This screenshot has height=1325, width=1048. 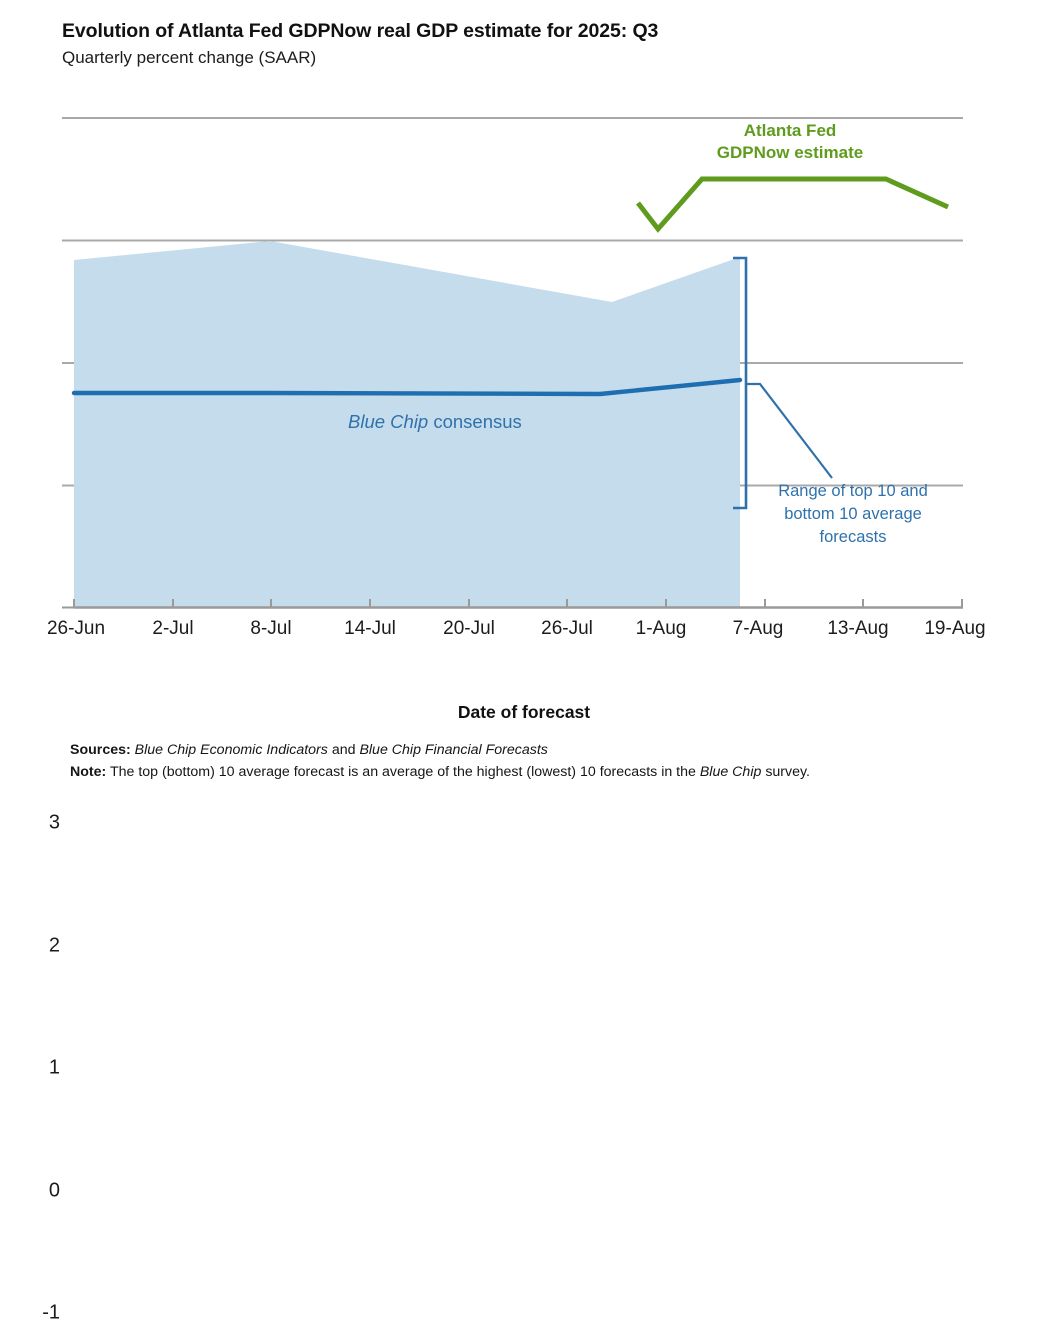 What do you see at coordinates (173, 628) in the screenshot?
I see `x-tick-label: 2-Jul` at bounding box center [173, 628].